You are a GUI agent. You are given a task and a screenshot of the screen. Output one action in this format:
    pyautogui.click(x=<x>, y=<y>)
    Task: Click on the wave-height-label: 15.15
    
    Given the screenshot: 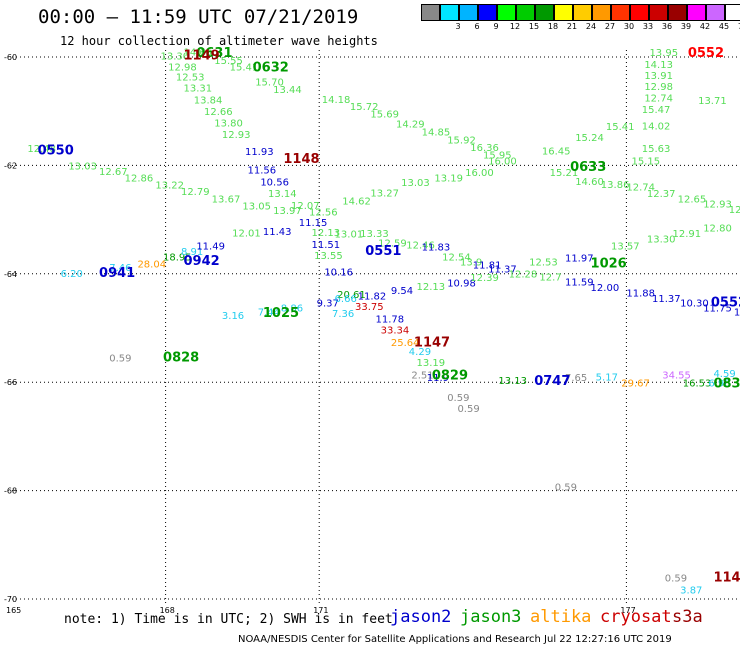 What is the action you would take?
    pyautogui.click(x=646, y=161)
    